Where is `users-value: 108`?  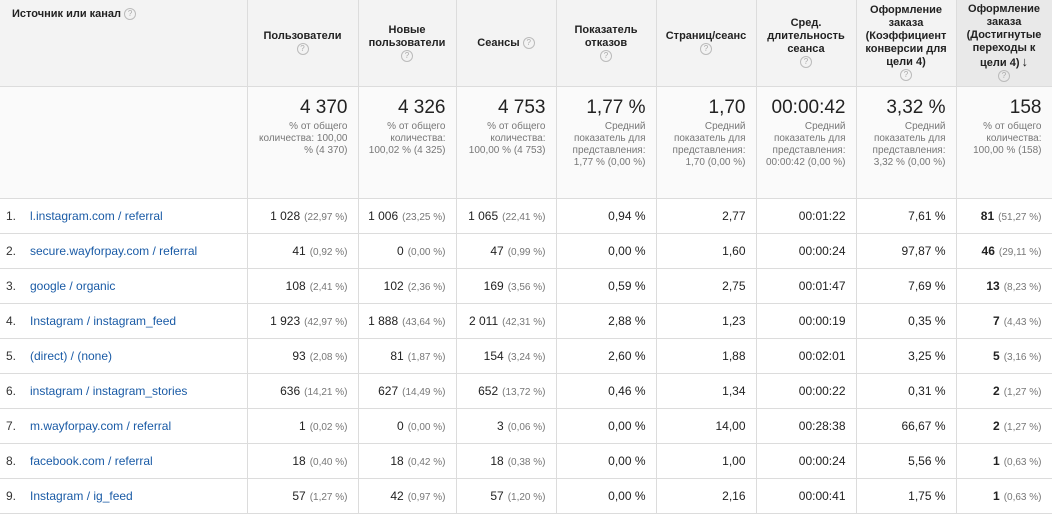
users-value: 108 is located at coordinates (295, 286).